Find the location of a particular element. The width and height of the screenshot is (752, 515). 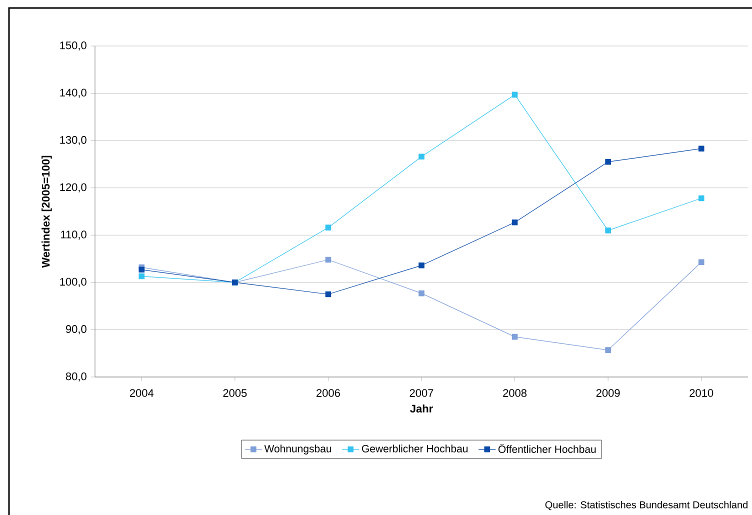

y-tick-label: 80,0 is located at coordinates (76, 377).